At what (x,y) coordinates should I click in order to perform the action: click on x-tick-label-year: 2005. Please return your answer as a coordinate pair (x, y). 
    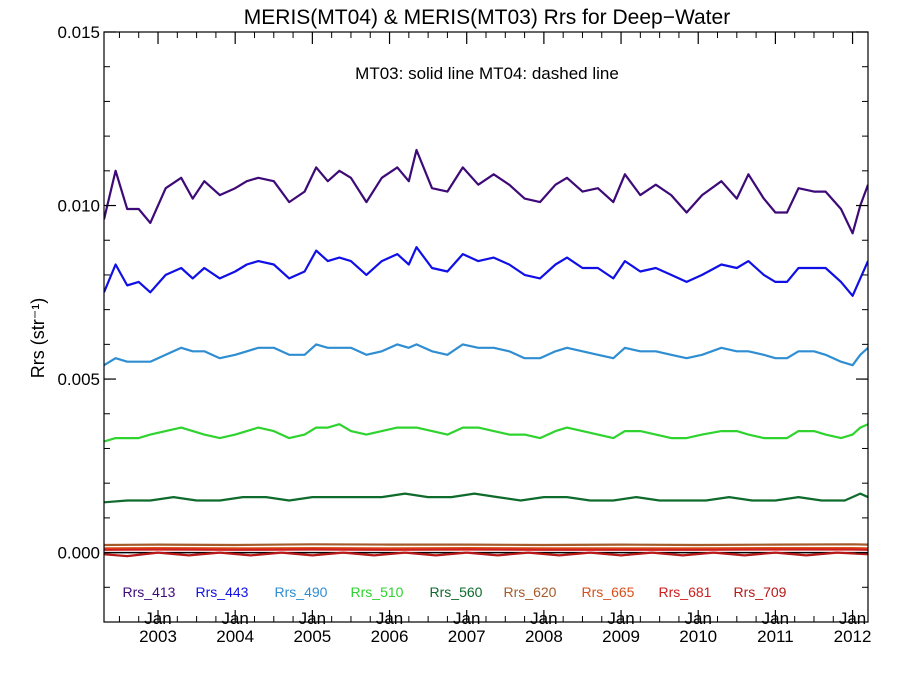
    Looking at the image, I should click on (312, 636).